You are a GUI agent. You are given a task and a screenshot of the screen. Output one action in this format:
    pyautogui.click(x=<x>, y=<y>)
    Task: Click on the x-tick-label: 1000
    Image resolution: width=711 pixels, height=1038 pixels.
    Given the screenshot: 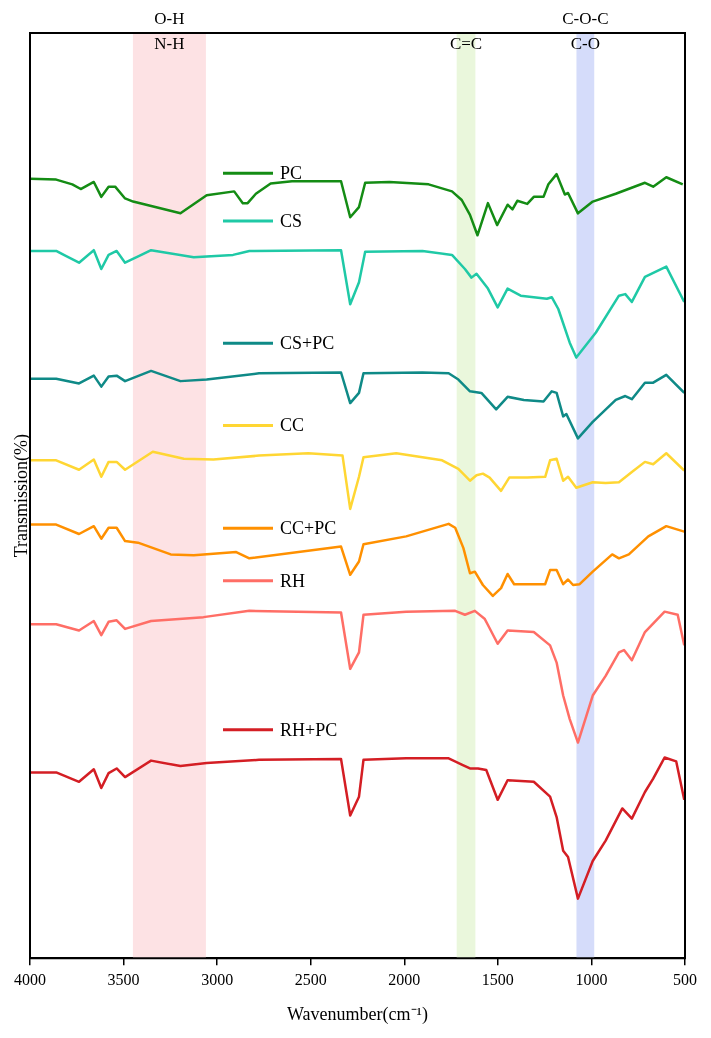 What is the action you would take?
    pyautogui.click(x=591, y=979)
    